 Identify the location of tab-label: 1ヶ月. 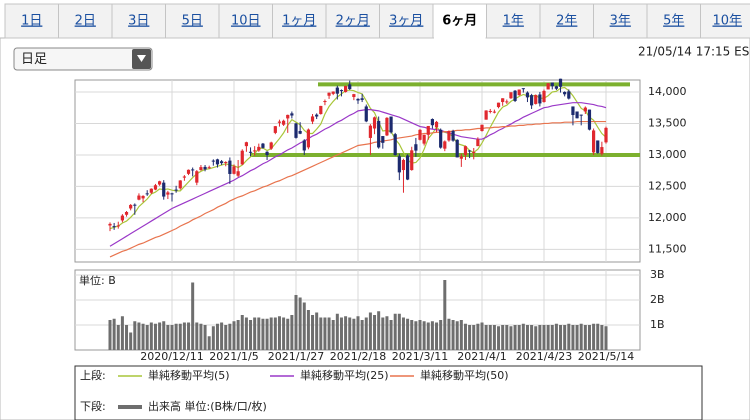
(299, 21).